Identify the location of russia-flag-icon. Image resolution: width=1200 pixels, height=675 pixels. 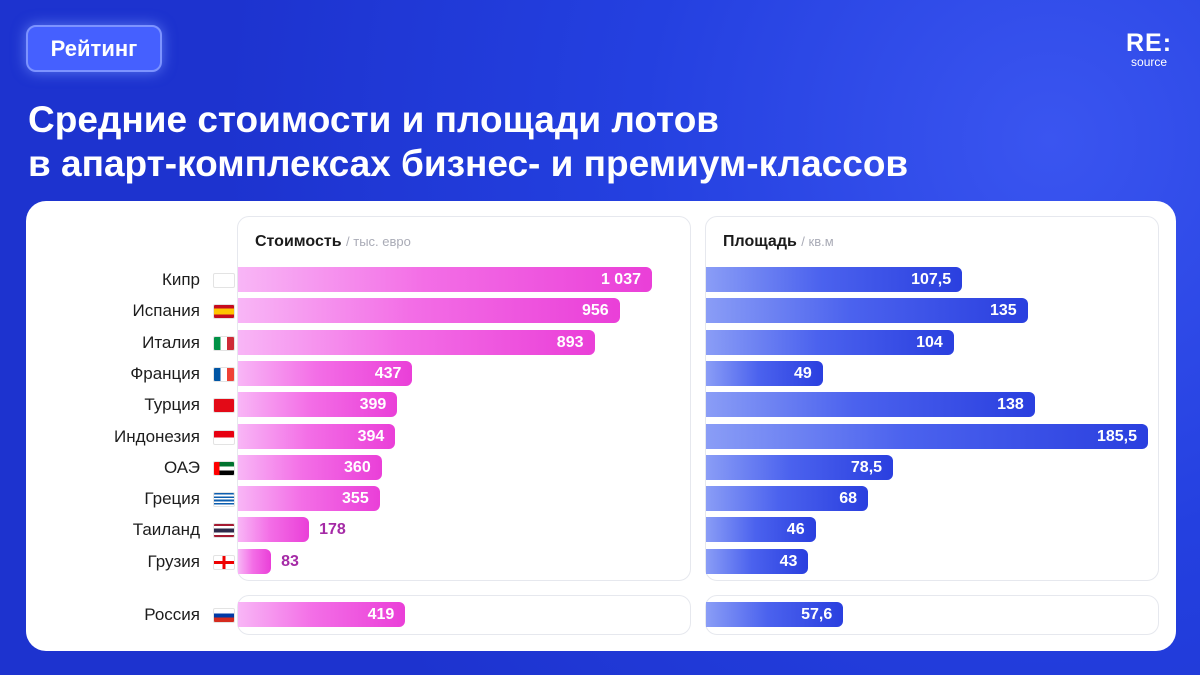
(224, 615).